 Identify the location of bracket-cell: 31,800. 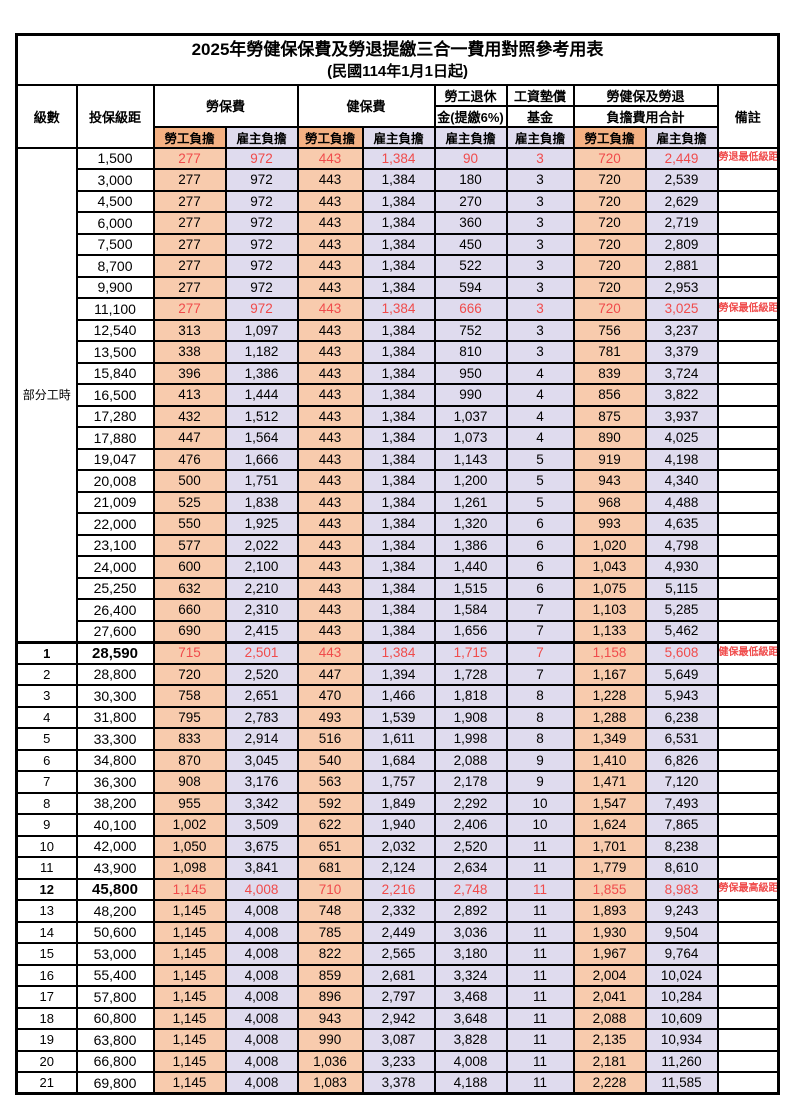
(115, 717).